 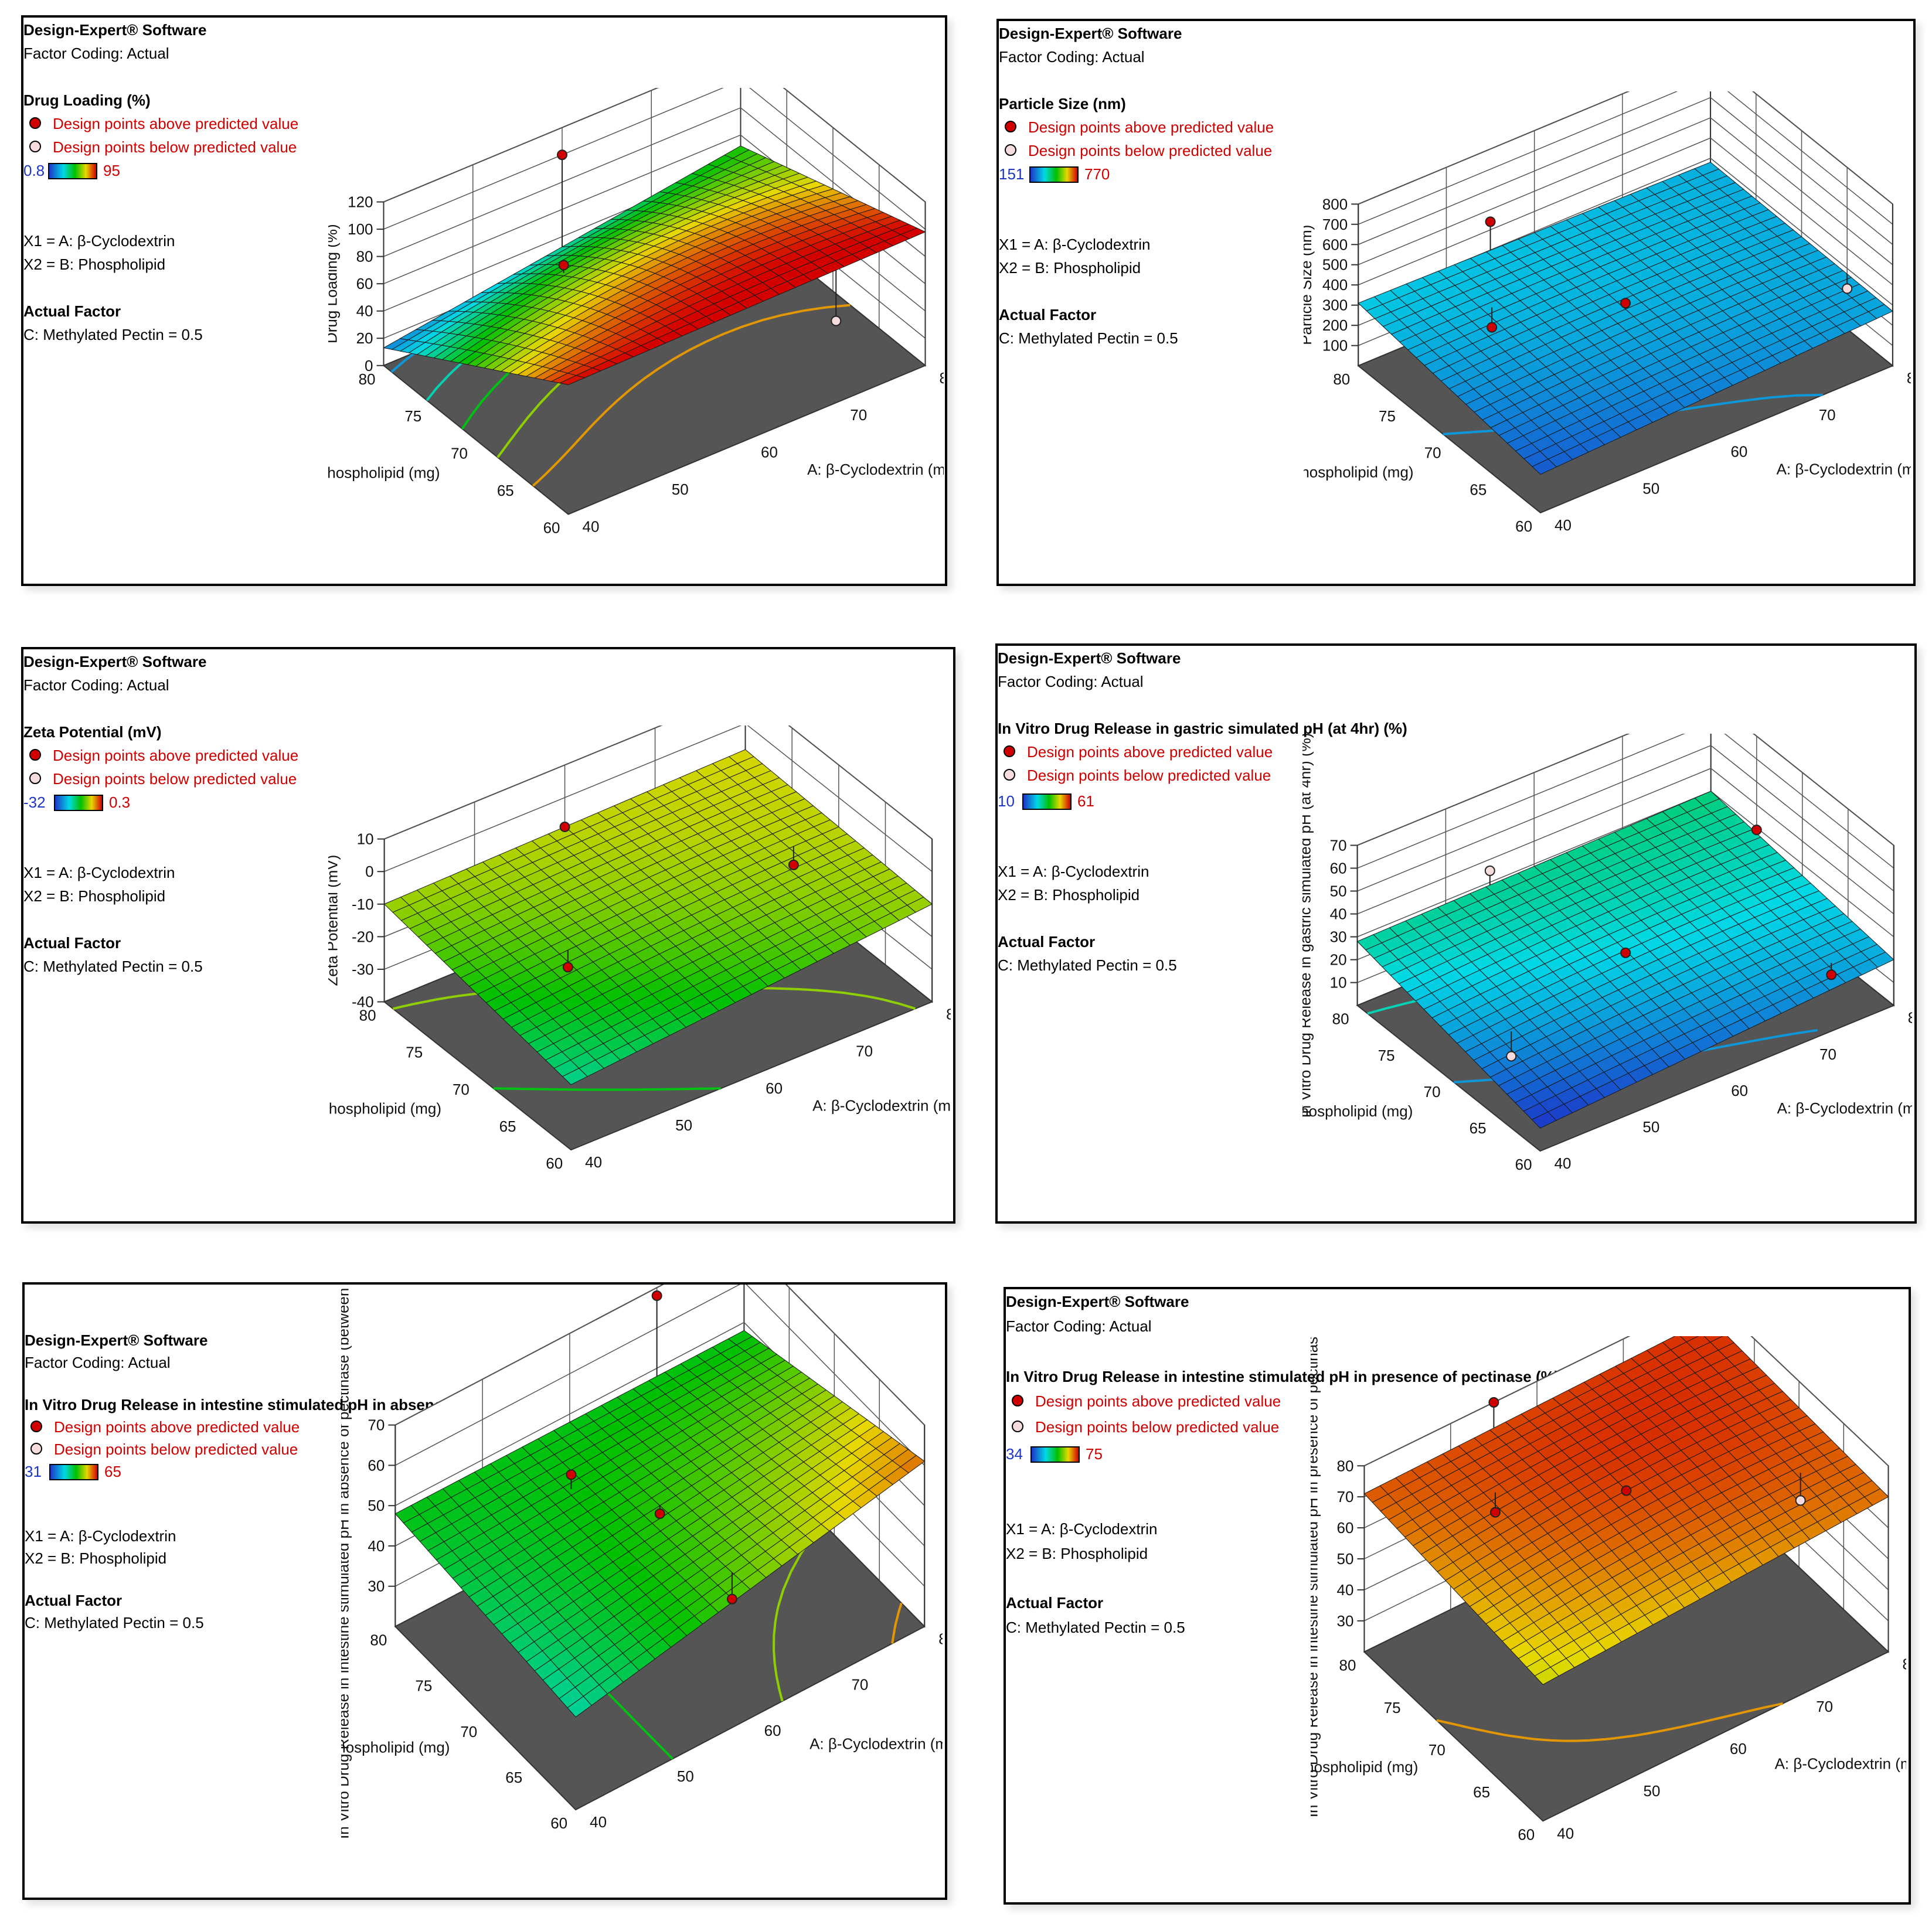 I want to click on z-tick-label: -10, so click(x=363, y=904).